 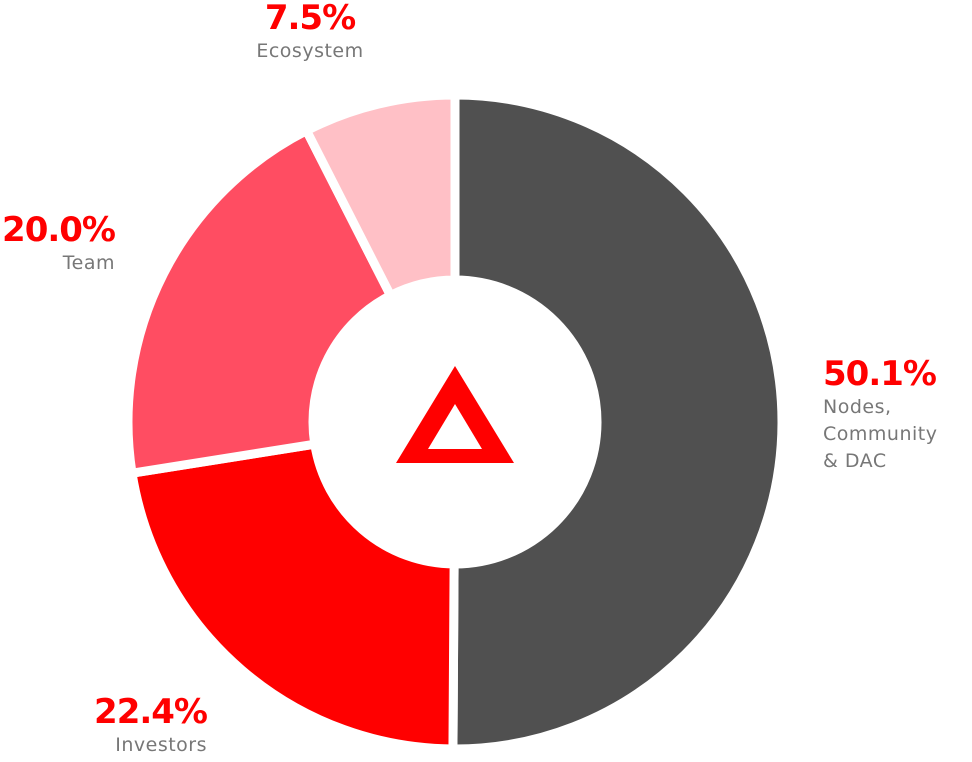 I want to click on slice-label: 22.4% Investors, so click(x=107, y=725).